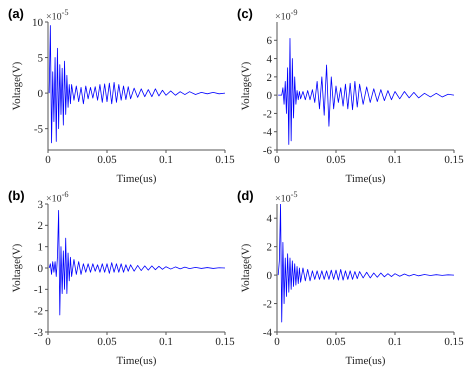 The image size is (474, 380). What do you see at coordinates (39, 332) in the screenshot?
I see `y-tick-label: -3` at bounding box center [39, 332].